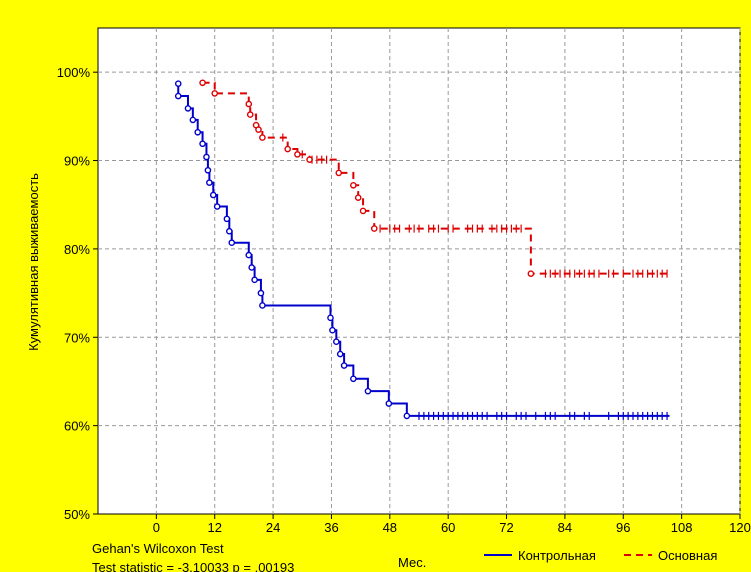  Describe the element at coordinates (77, 161) in the screenshot. I see `y-tick-label: 90%` at that location.